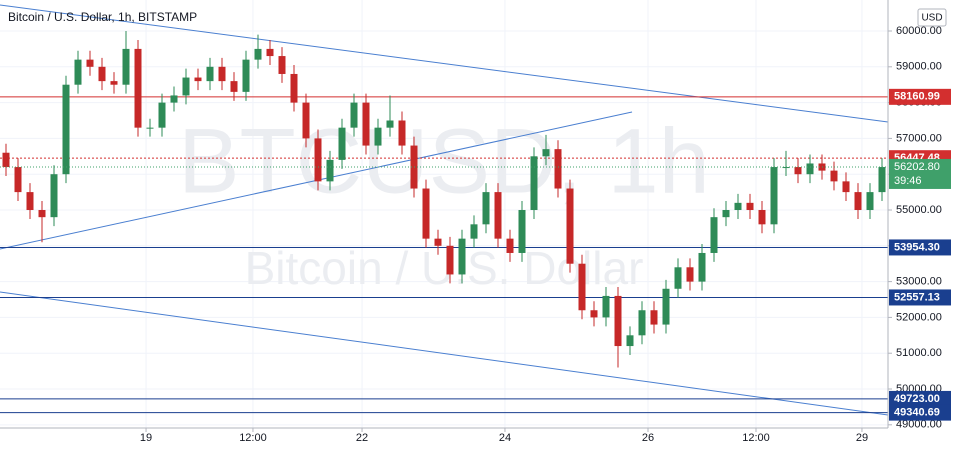 Image resolution: width=974 pixels, height=463 pixels. What do you see at coordinates (919, 425) in the screenshot?
I see `y-tick-label: 49000.00` at bounding box center [919, 425].